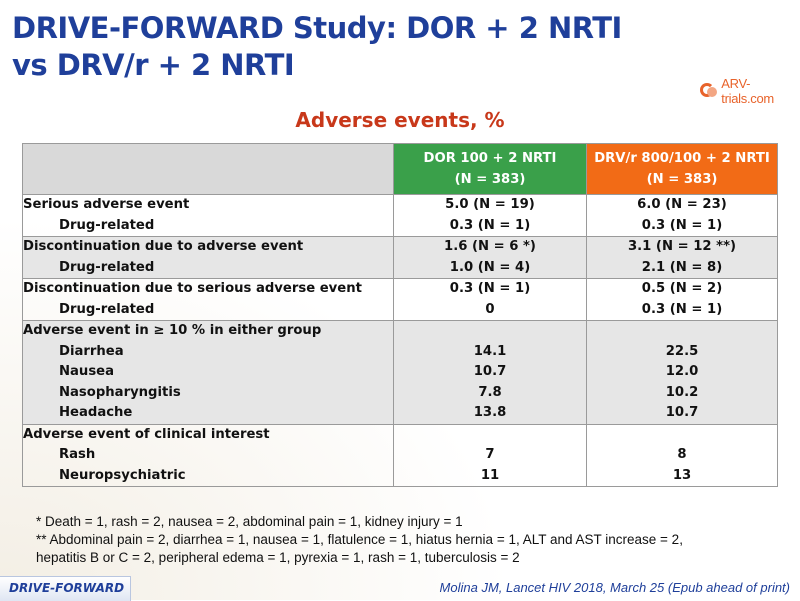 The image size is (800, 601). Describe the element at coordinates (682, 215) in the screenshot. I see `drv-value-cell: 6.0 (N = 23) 0.3 (N = 1)` at that location.